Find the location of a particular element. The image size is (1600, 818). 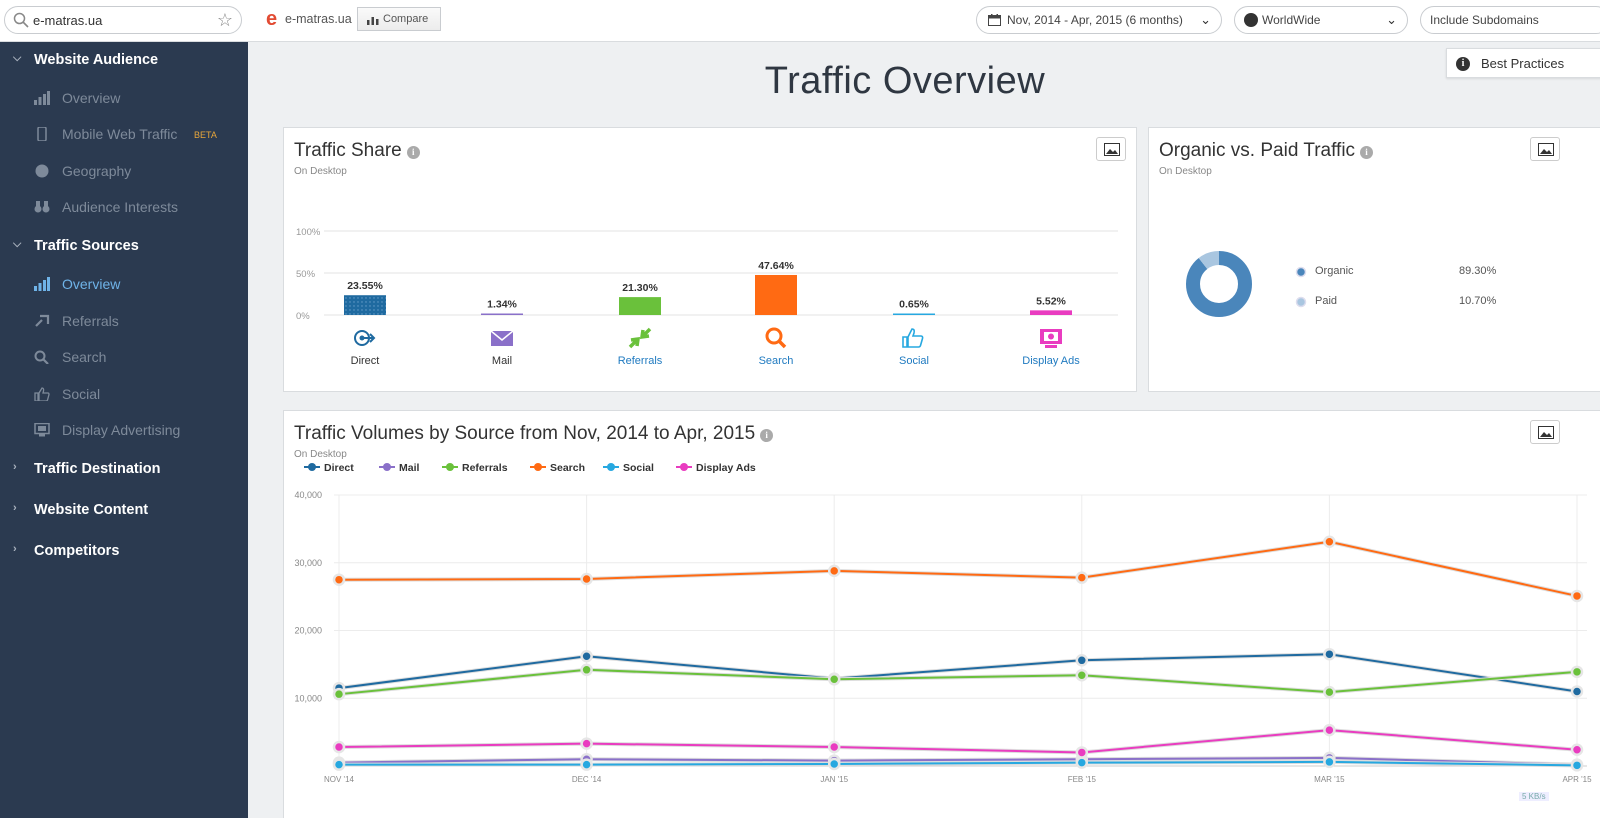

site-search-input is located at coordinates (123, 20).